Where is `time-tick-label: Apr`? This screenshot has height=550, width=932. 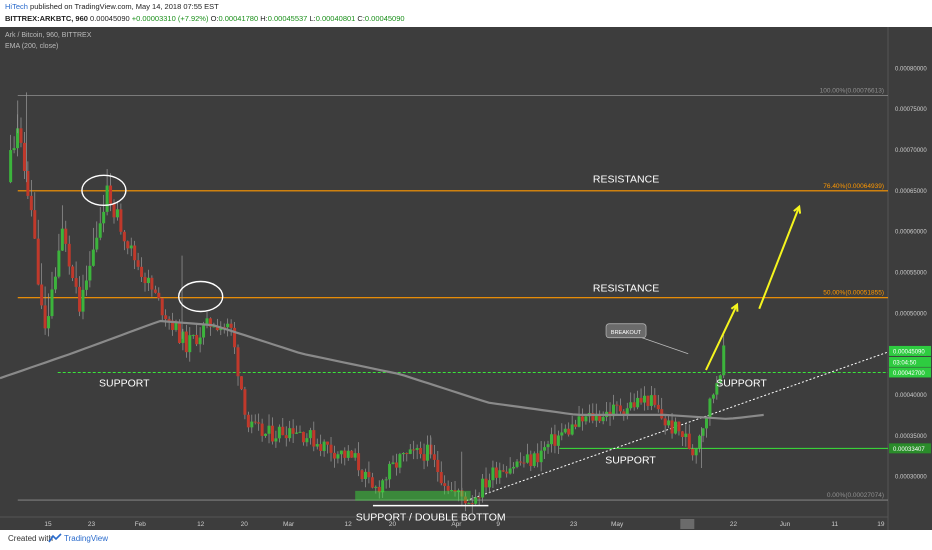
time-tick-label: Apr is located at coordinates (456, 524).